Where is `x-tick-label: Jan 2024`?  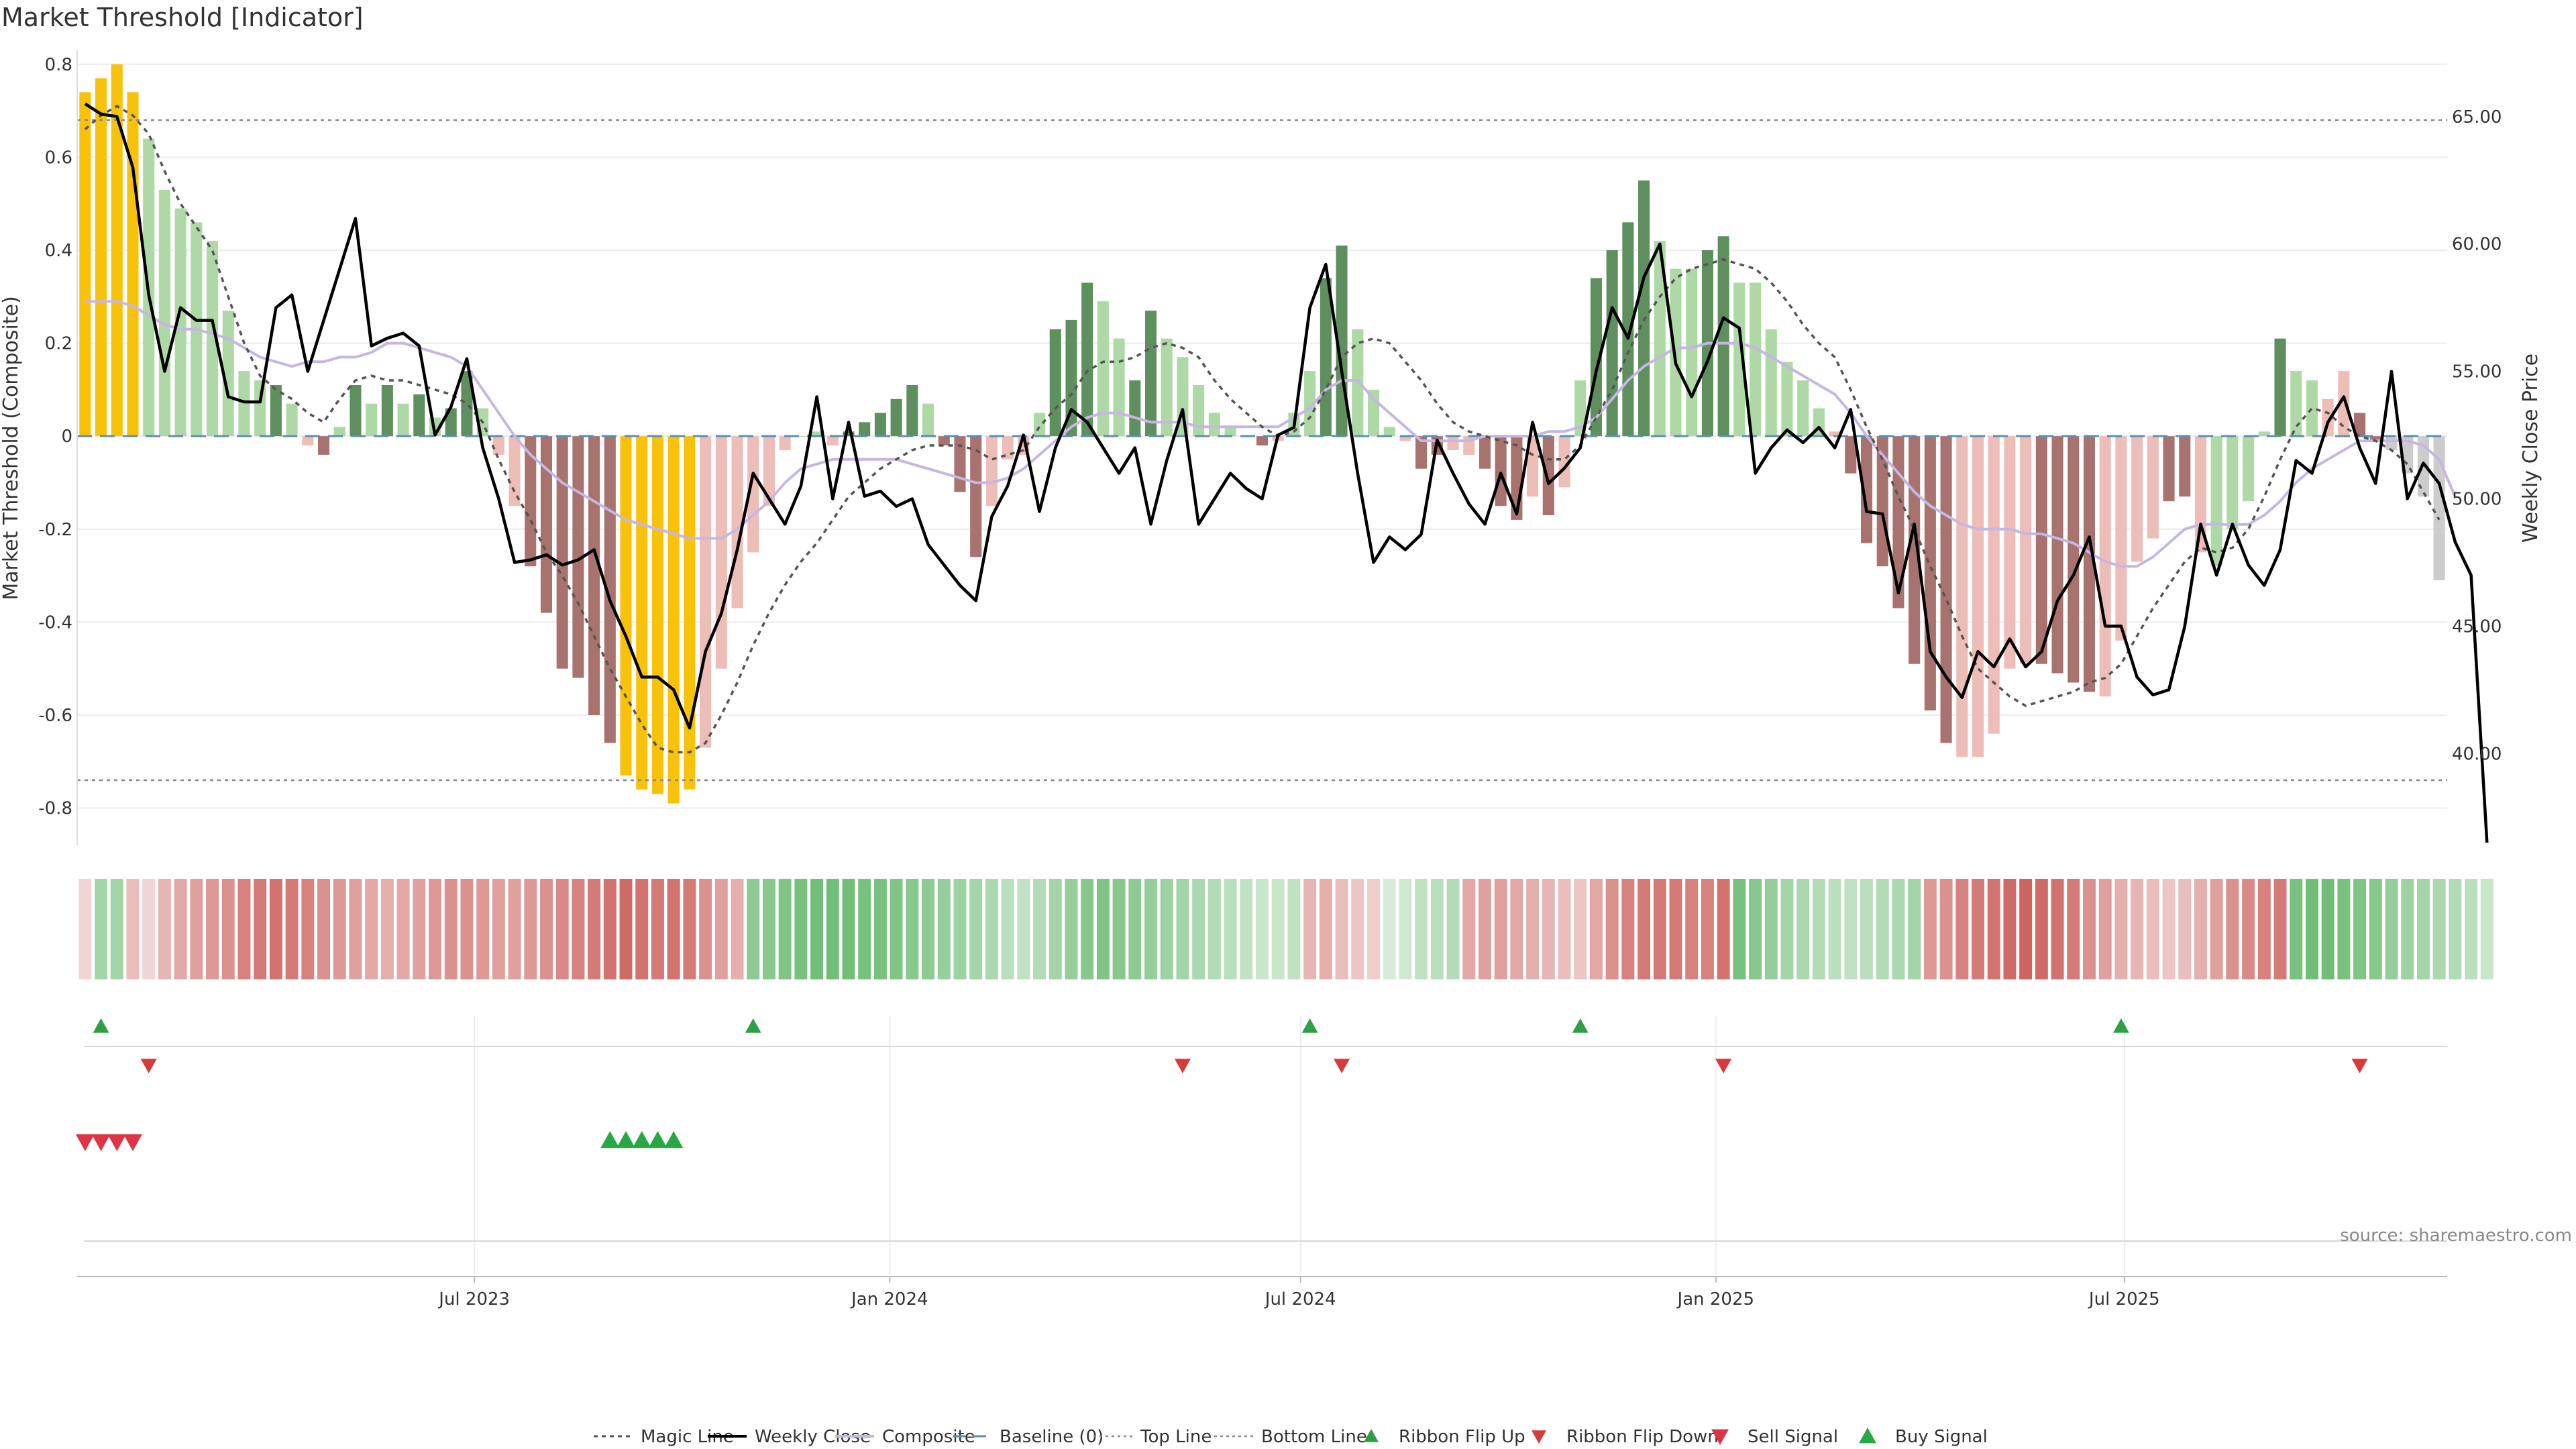
x-tick-label: Jan 2024 is located at coordinates (889, 1299).